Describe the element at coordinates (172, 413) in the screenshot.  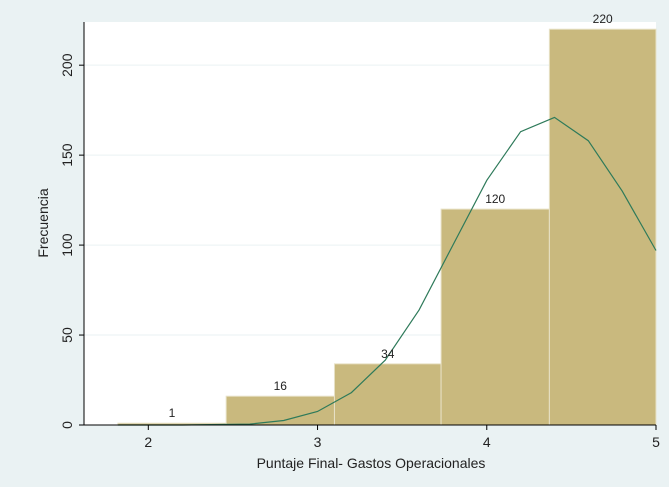
I see `bar-value-label: 1` at that location.